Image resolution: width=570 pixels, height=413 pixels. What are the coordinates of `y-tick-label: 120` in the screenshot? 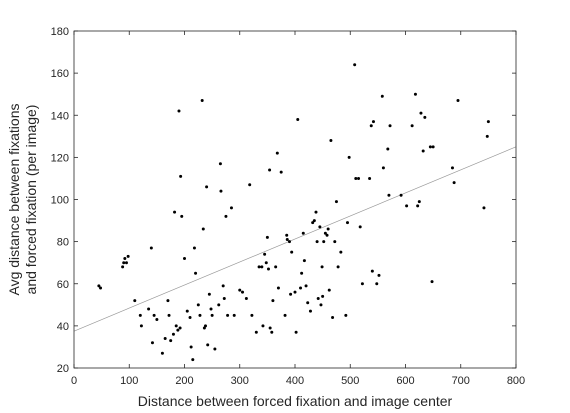 It's located at (60, 158).